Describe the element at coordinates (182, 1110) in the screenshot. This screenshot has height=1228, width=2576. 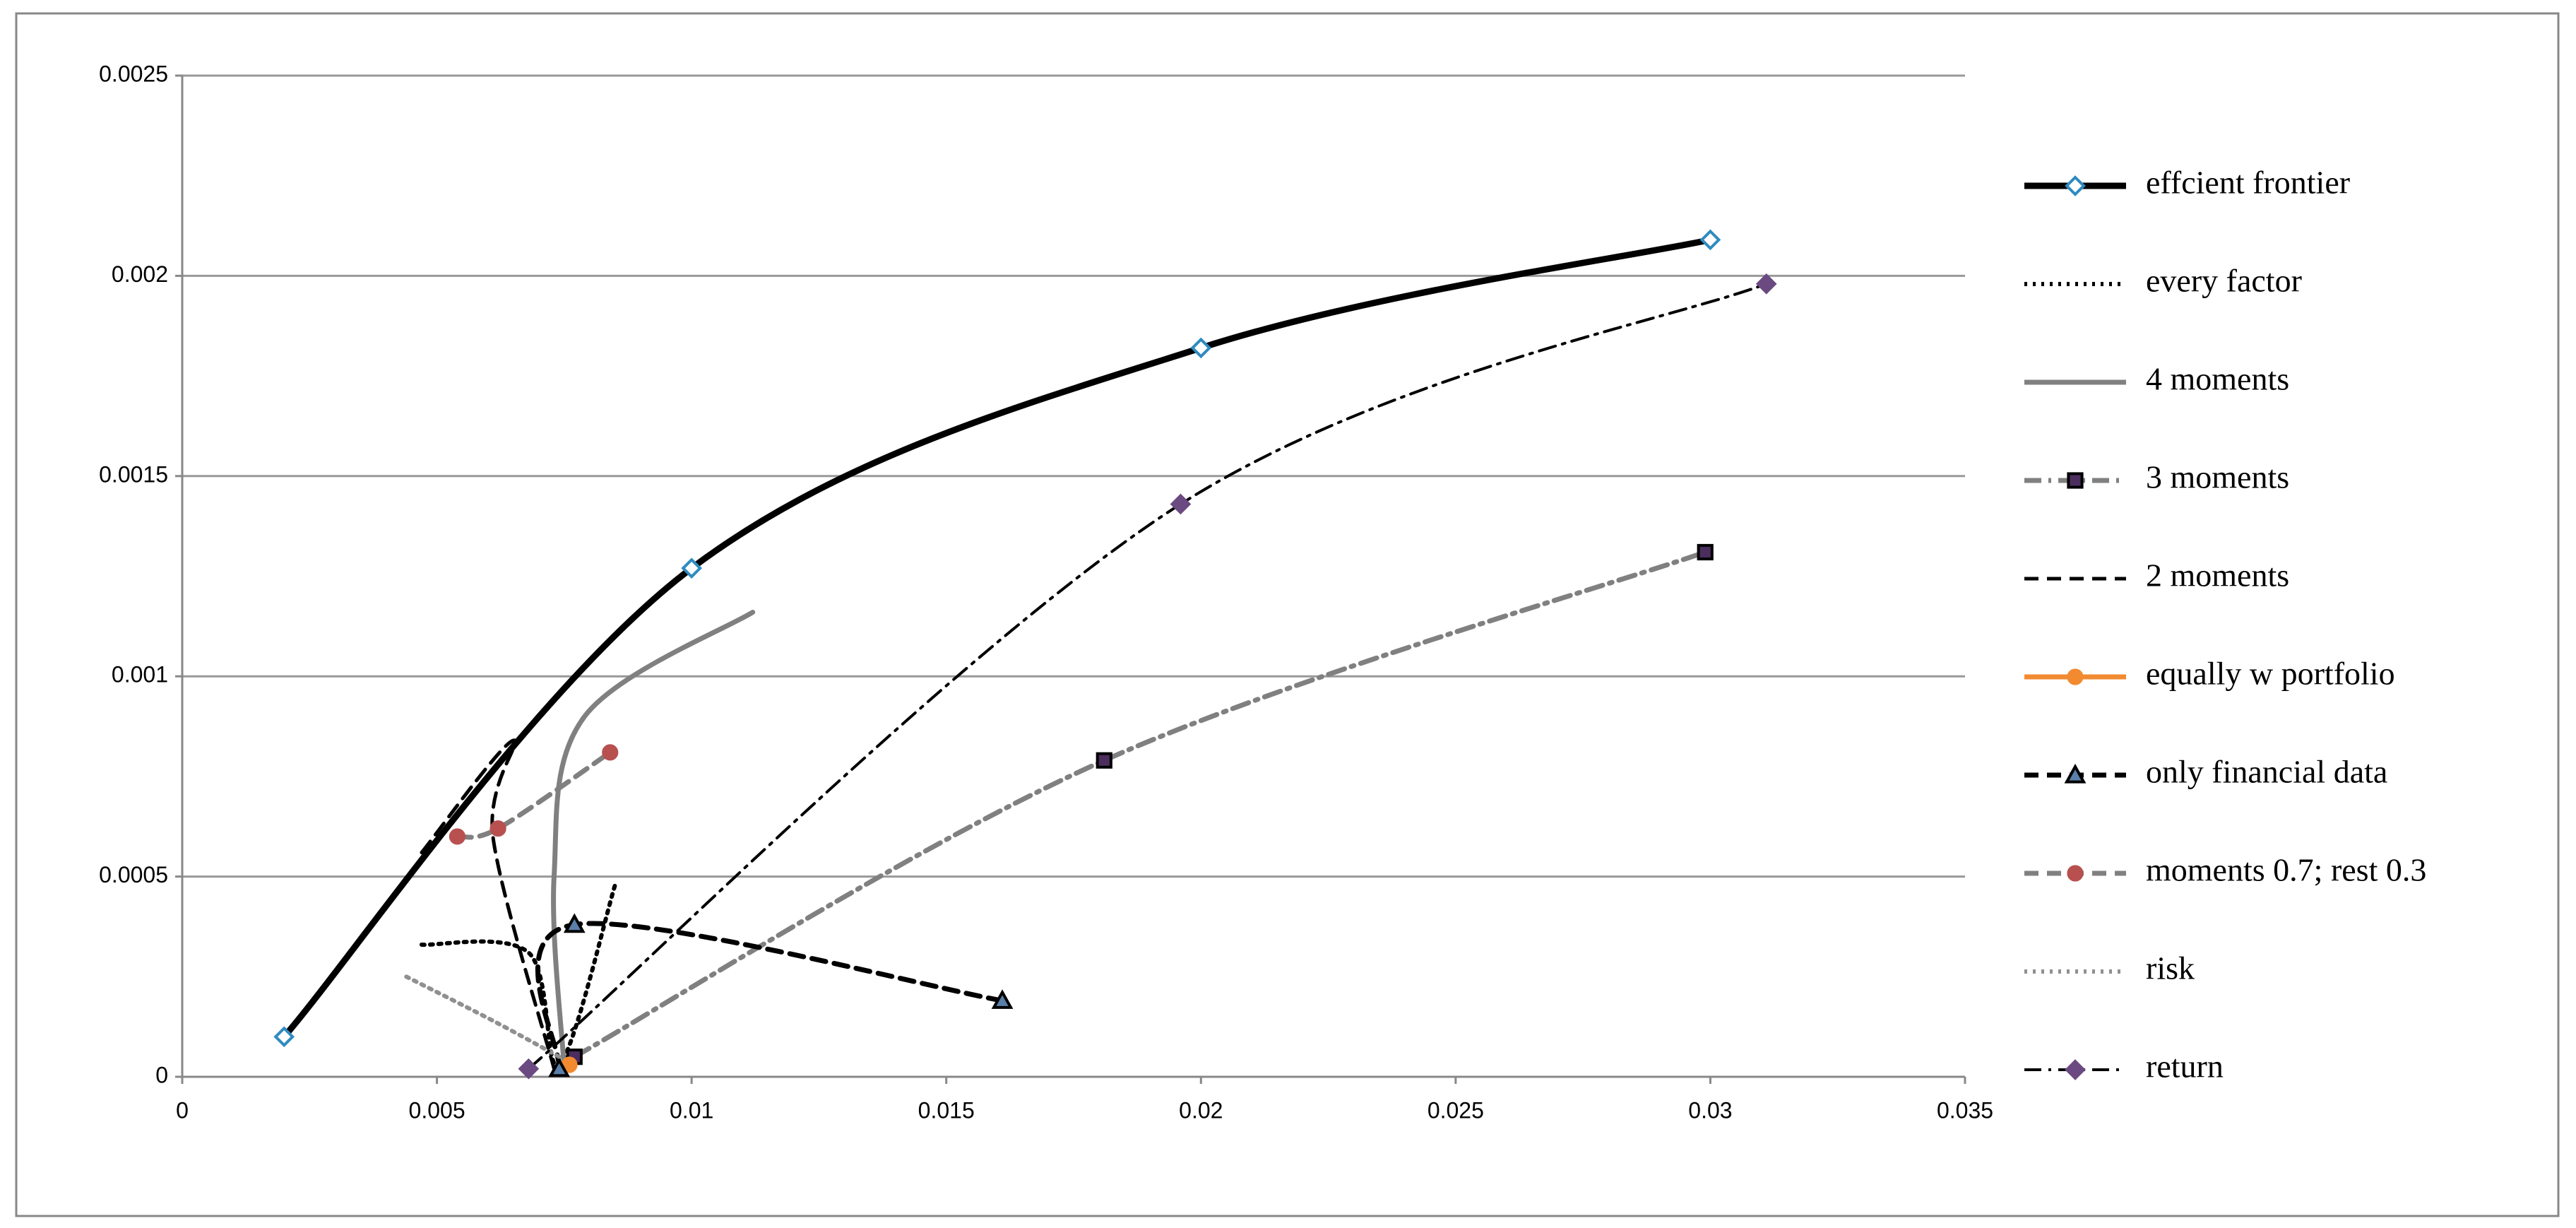
I see `x-tick-label: 0` at that location.